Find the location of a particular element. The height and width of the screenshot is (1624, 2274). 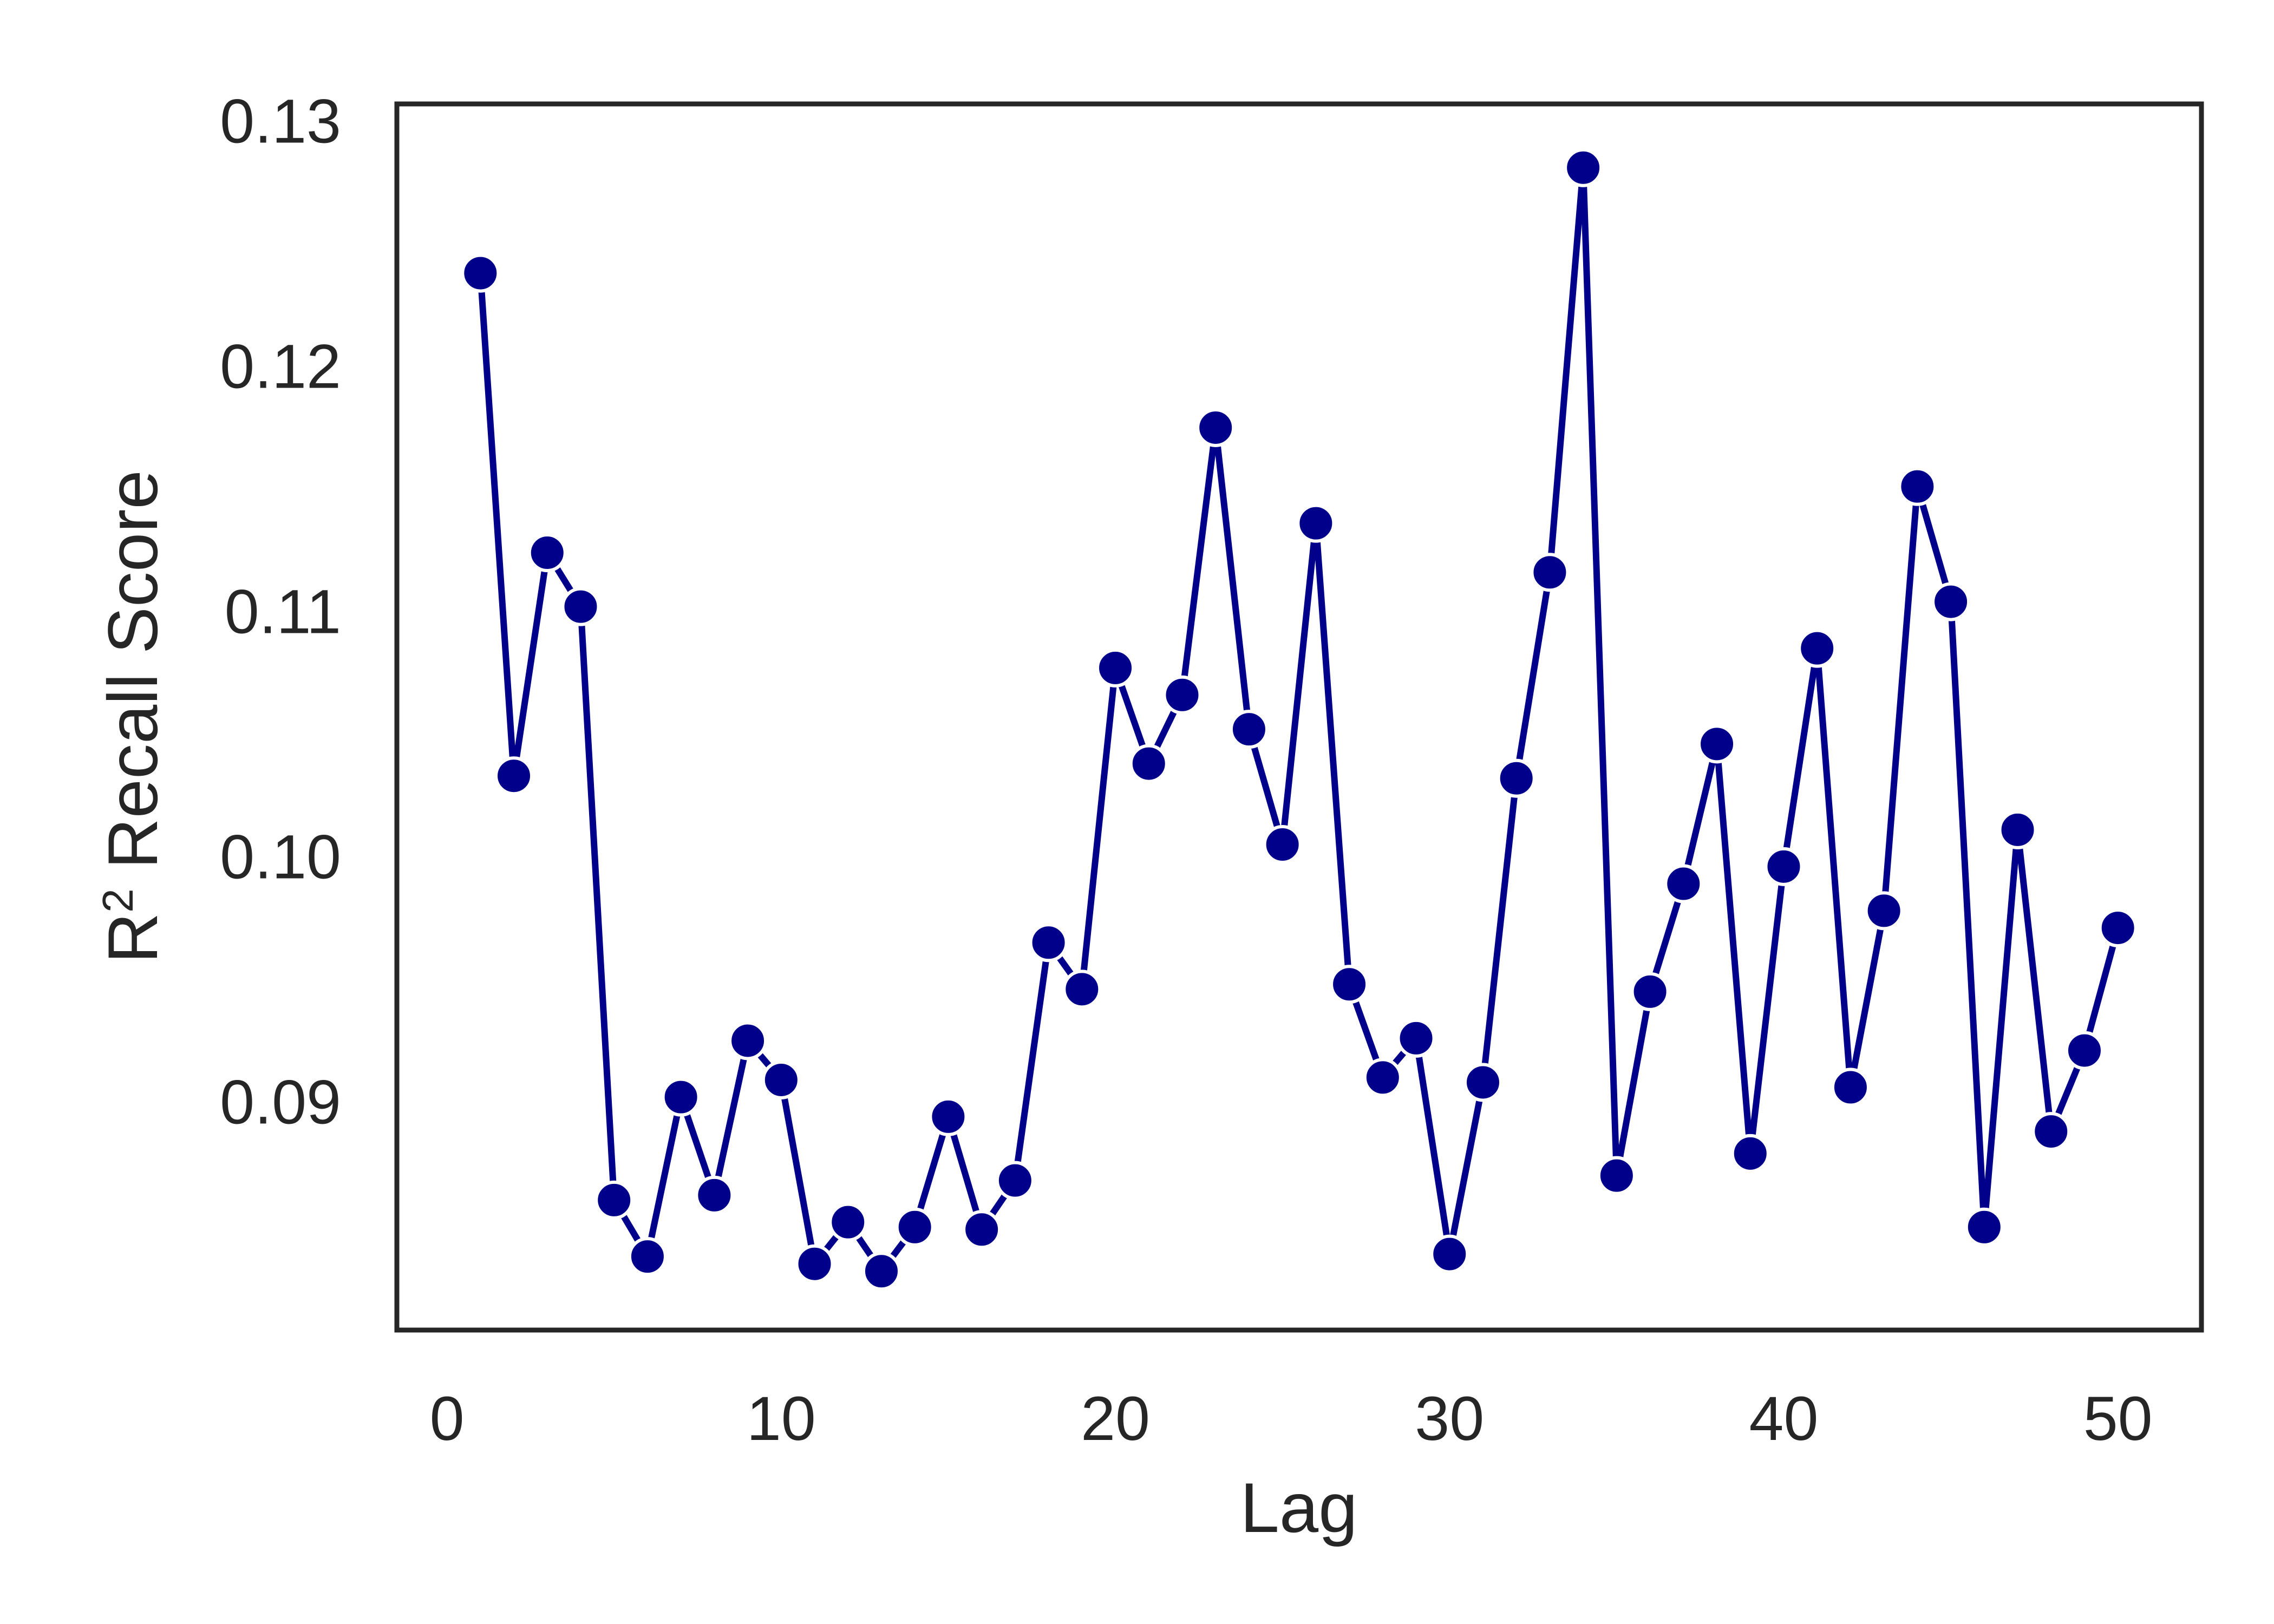

x-tick-label: 10 is located at coordinates (782, 1418).